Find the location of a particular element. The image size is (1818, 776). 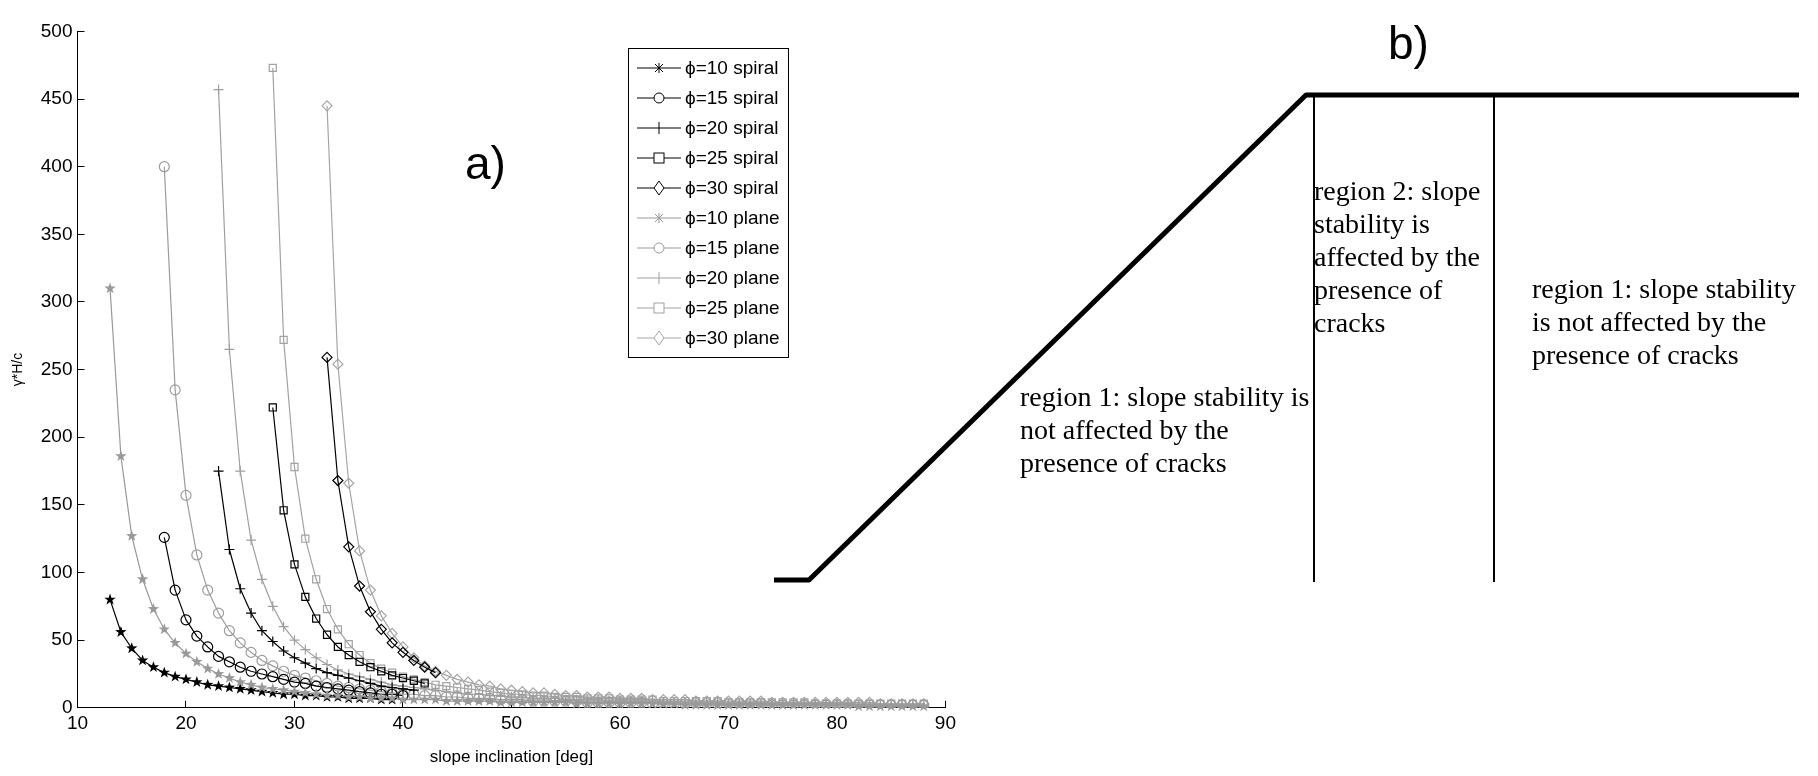

legend-label: ϕ=25 spiral is located at coordinates (732, 158).